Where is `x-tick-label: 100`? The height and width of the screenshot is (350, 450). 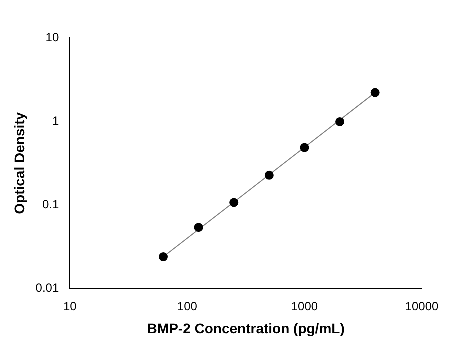
x-tick-label: 100 is located at coordinates (187, 306).